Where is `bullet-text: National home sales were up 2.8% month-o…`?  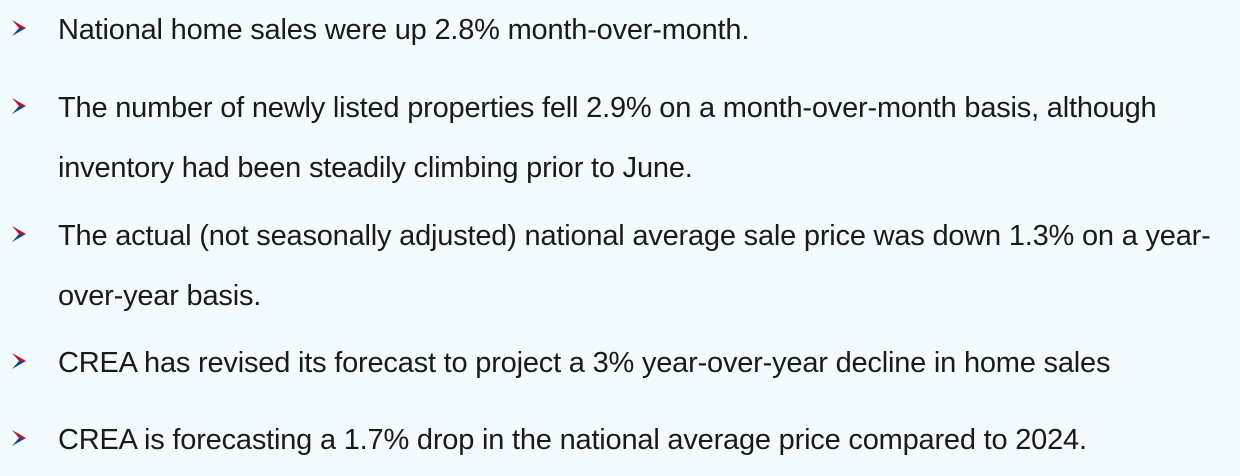
bullet-text: National home sales were up 2.8% month-o… is located at coordinates (404, 30).